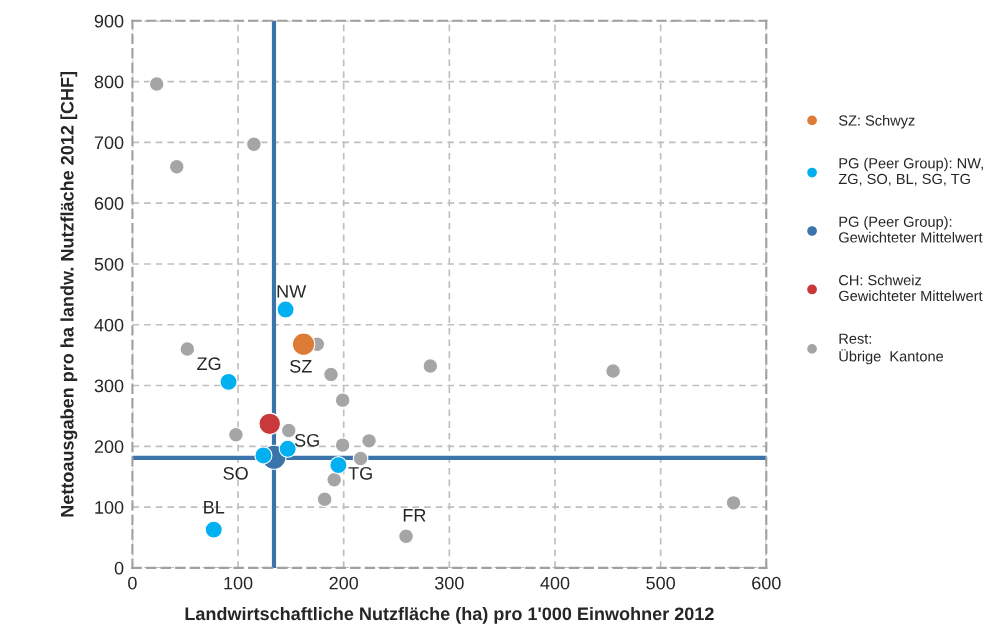 The image size is (1003, 631). Describe the element at coordinates (660, 583) in the screenshot. I see `x-tick-label: 500` at that location.